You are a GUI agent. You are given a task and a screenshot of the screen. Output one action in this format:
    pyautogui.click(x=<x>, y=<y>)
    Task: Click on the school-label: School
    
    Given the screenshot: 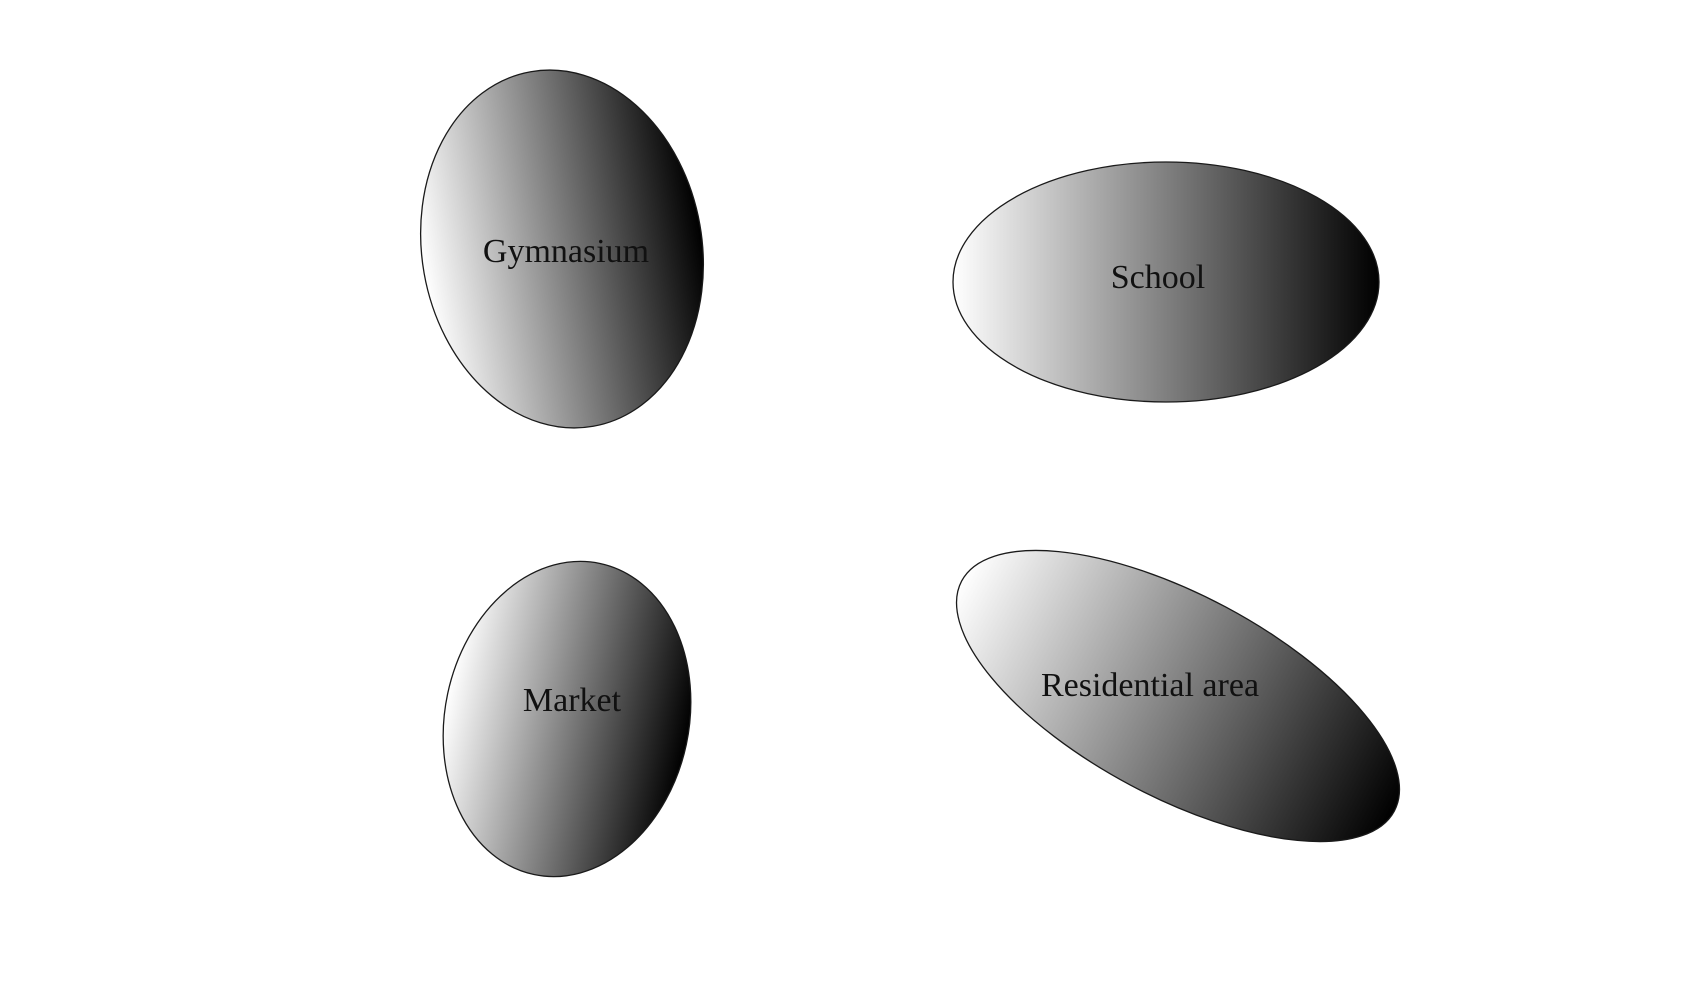 What is the action you would take?
    pyautogui.click(x=1158, y=277)
    